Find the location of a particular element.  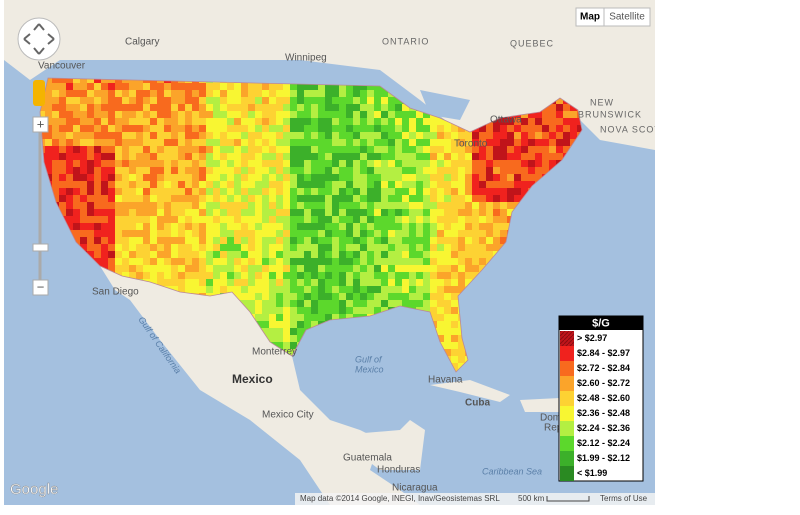

satellite-button is located at coordinates (627, 17).